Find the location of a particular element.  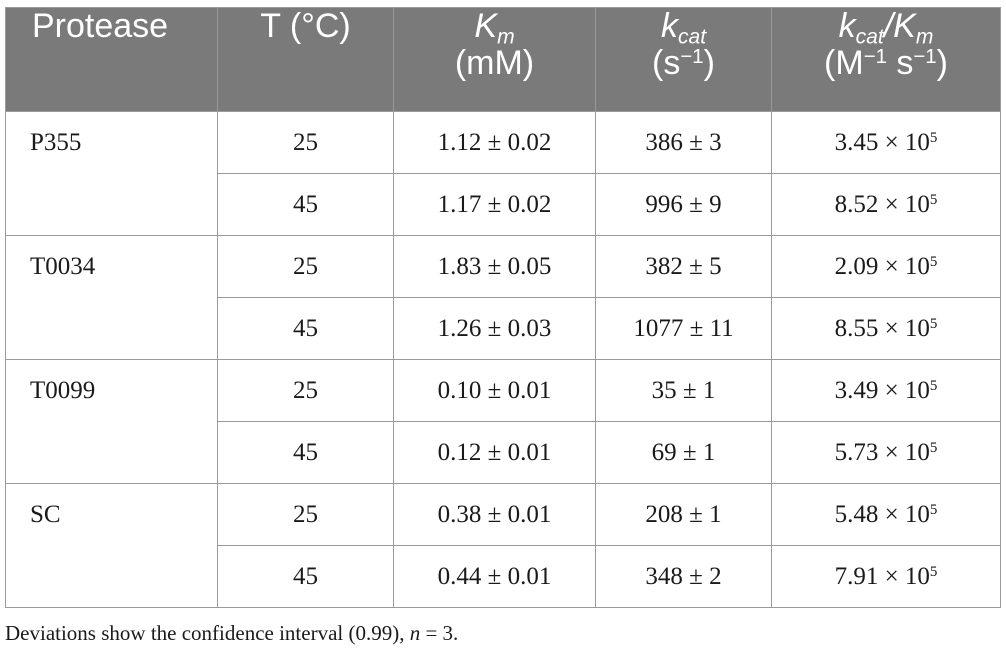

km-cell: 0.12 ± 0.01 is located at coordinates (494, 452).